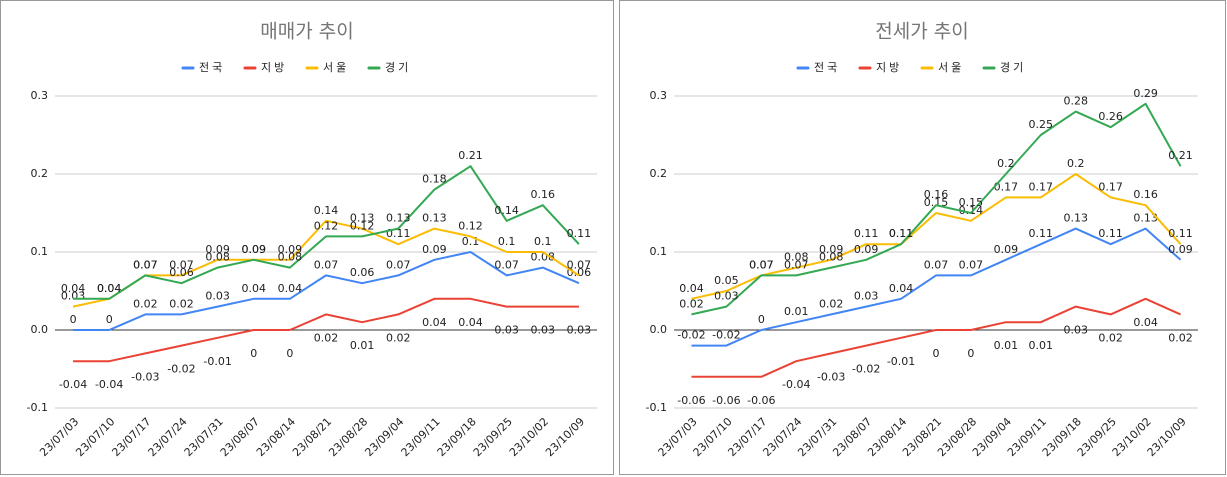 The image size is (1227, 477). I want to click on chart-title: 매매가 추이, so click(306, 32).